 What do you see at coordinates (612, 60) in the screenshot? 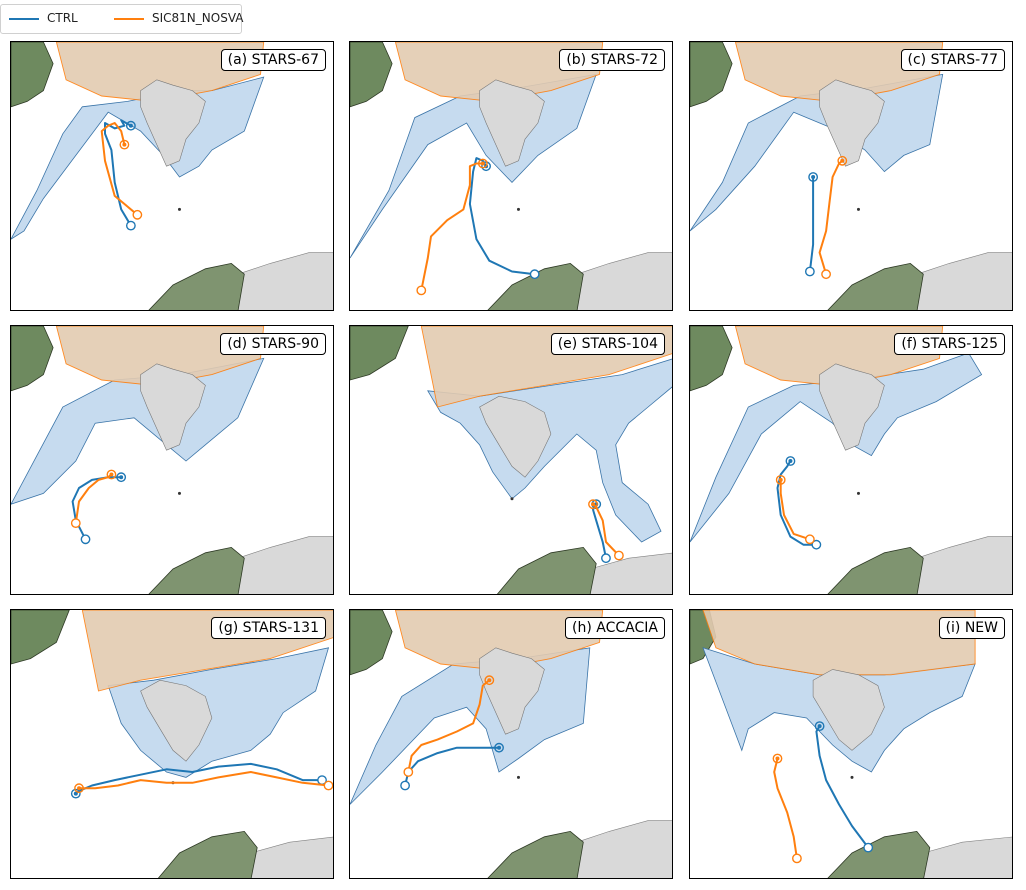
I see `panel-label: (b) STARS-72` at bounding box center [612, 60].